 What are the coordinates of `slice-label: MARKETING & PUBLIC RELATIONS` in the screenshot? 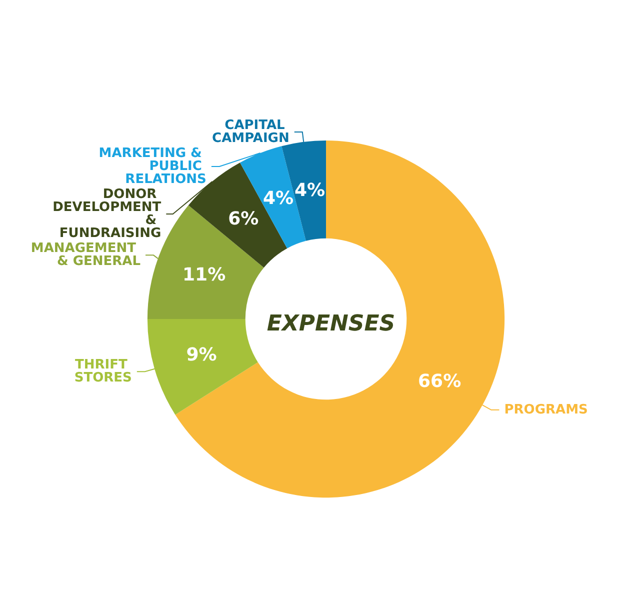 It's located at (152, 166).